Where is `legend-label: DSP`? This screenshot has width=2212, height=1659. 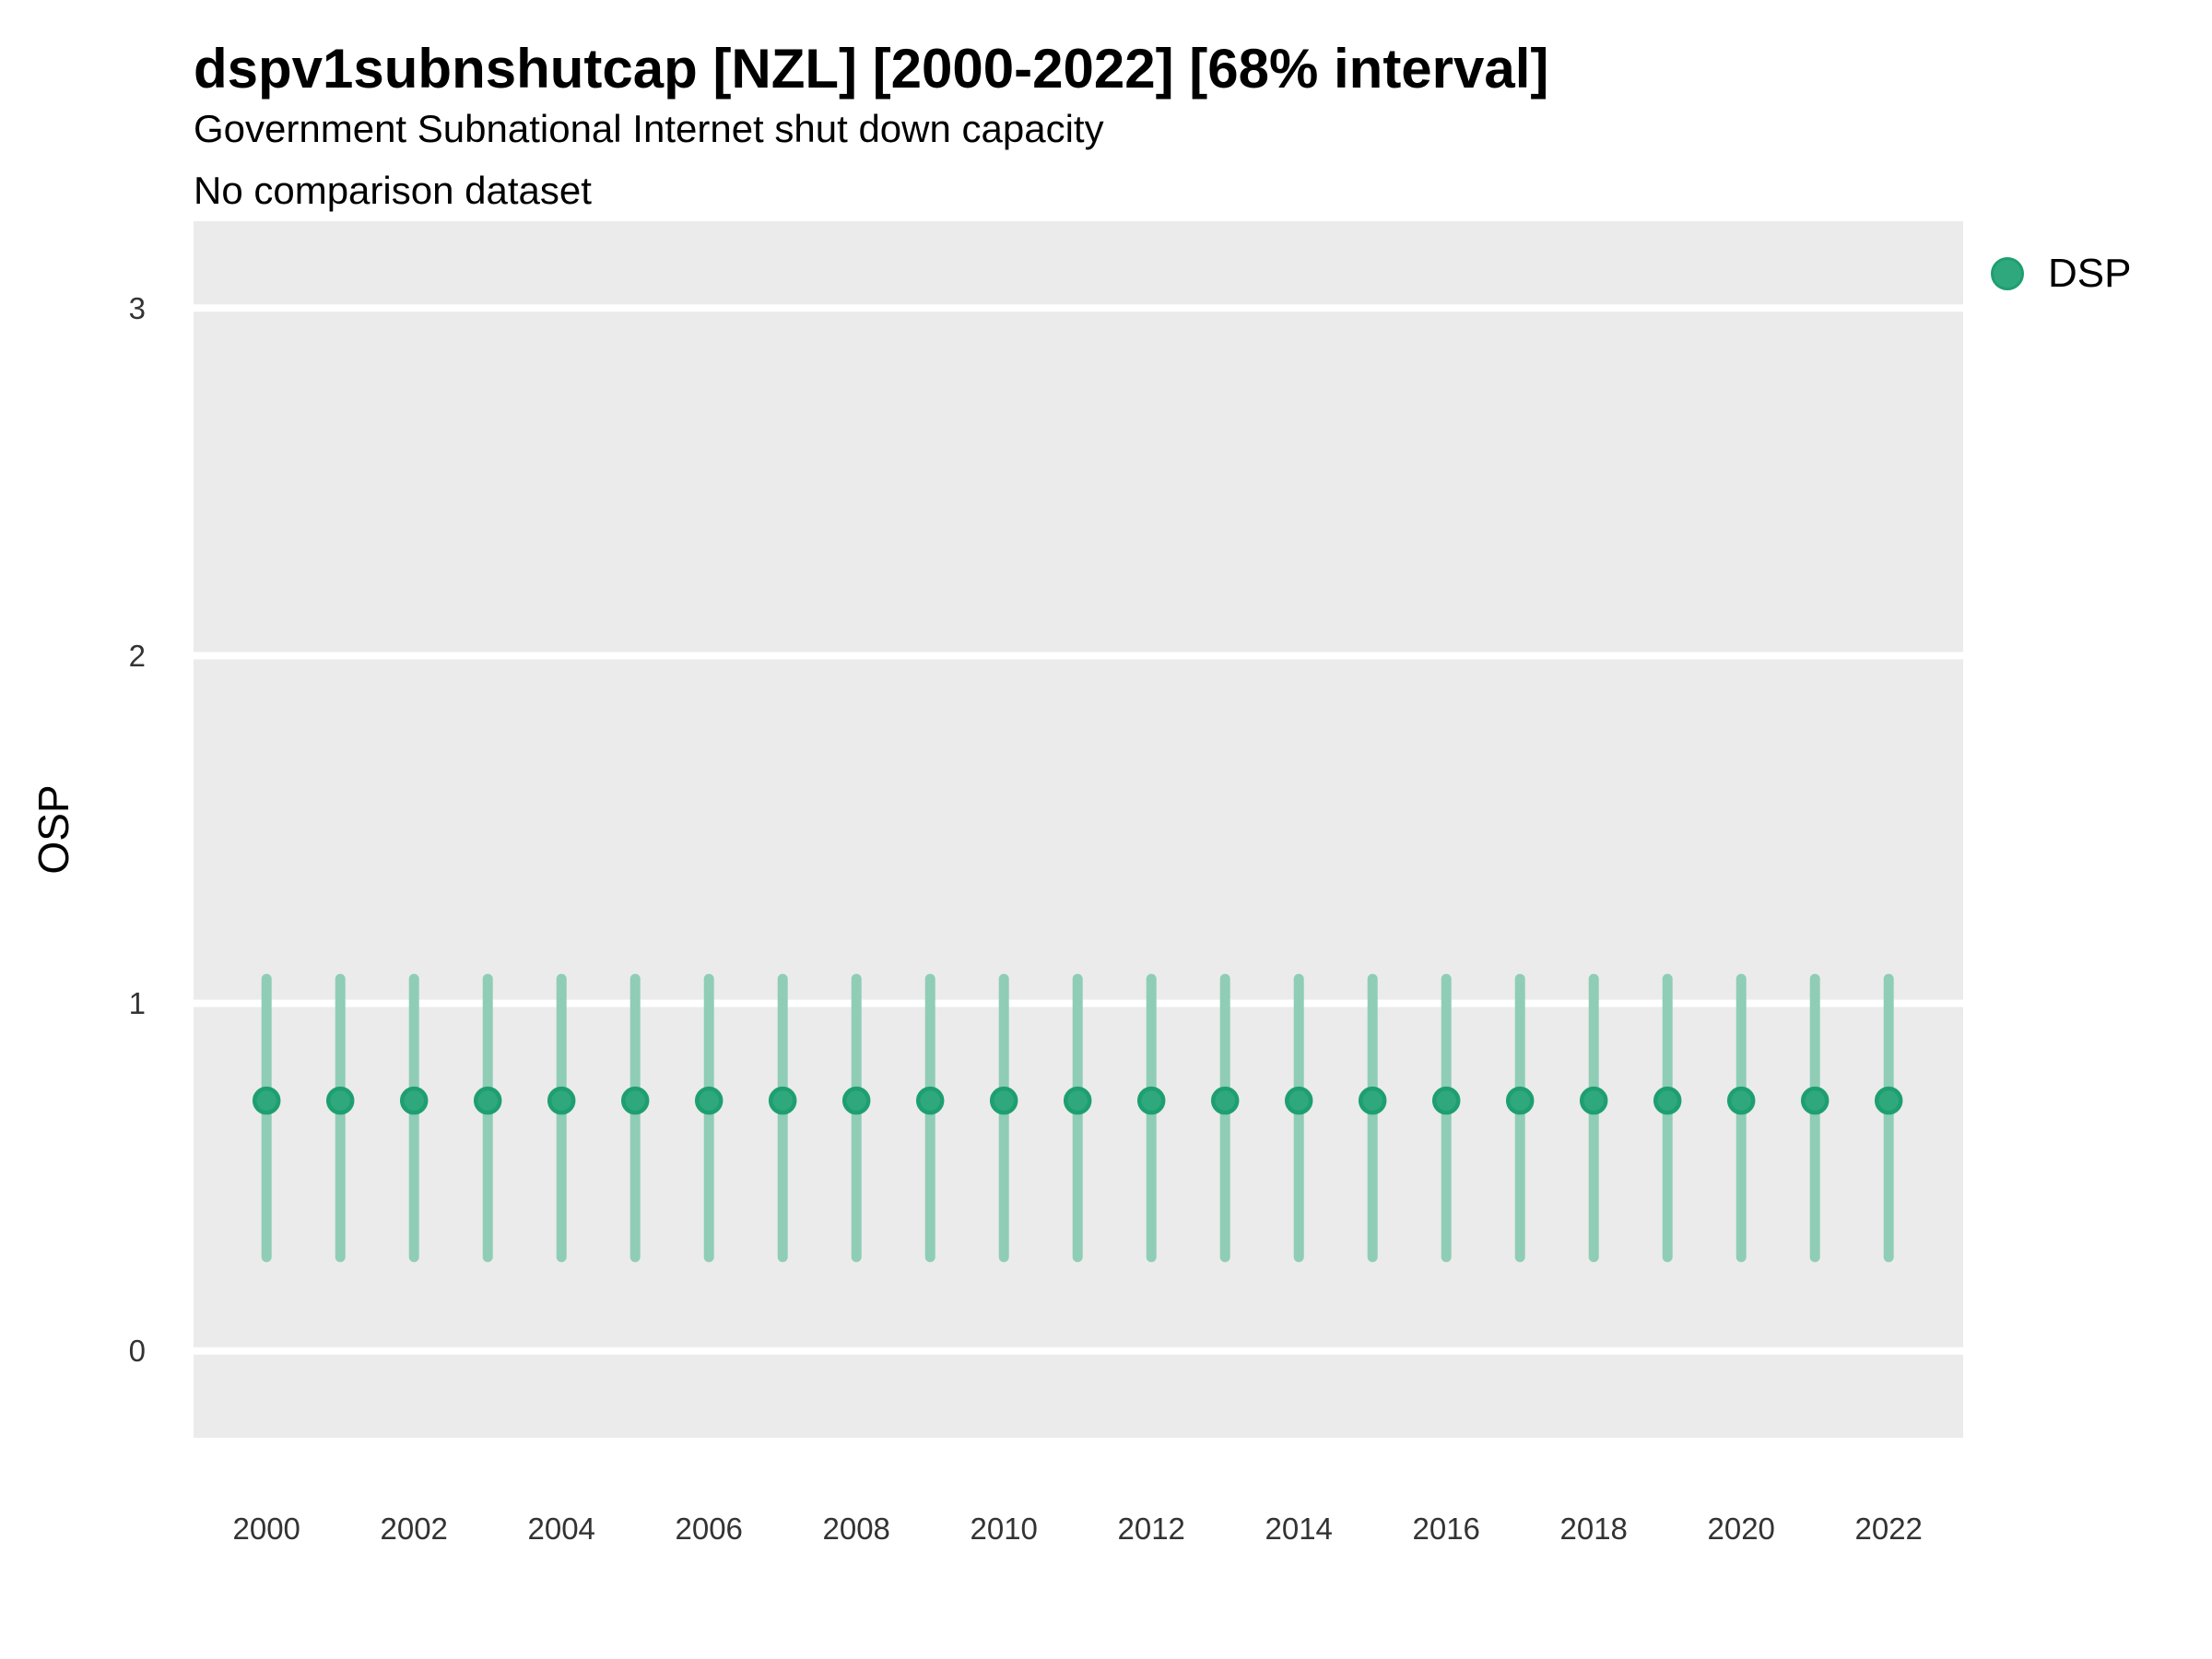
legend-label: DSP is located at coordinates (2090, 273).